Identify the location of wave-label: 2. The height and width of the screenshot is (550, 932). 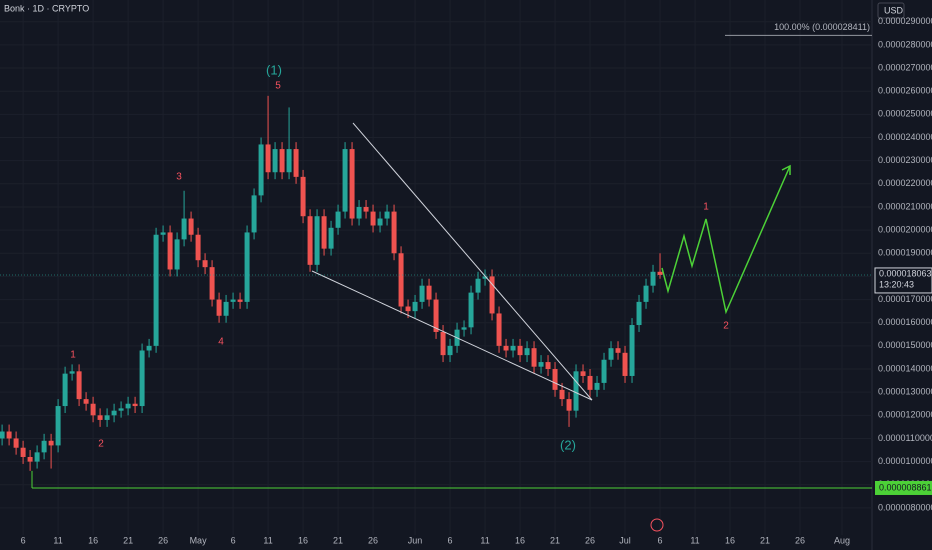
(726, 326).